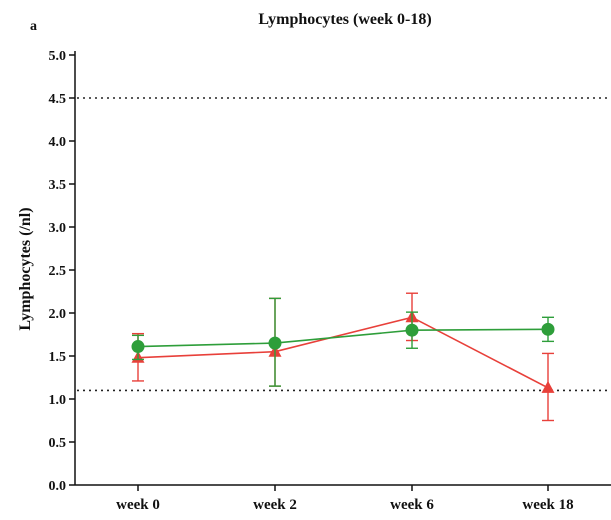  What do you see at coordinates (58, 486) in the screenshot?
I see `y-tick-label: 0.0` at bounding box center [58, 486].